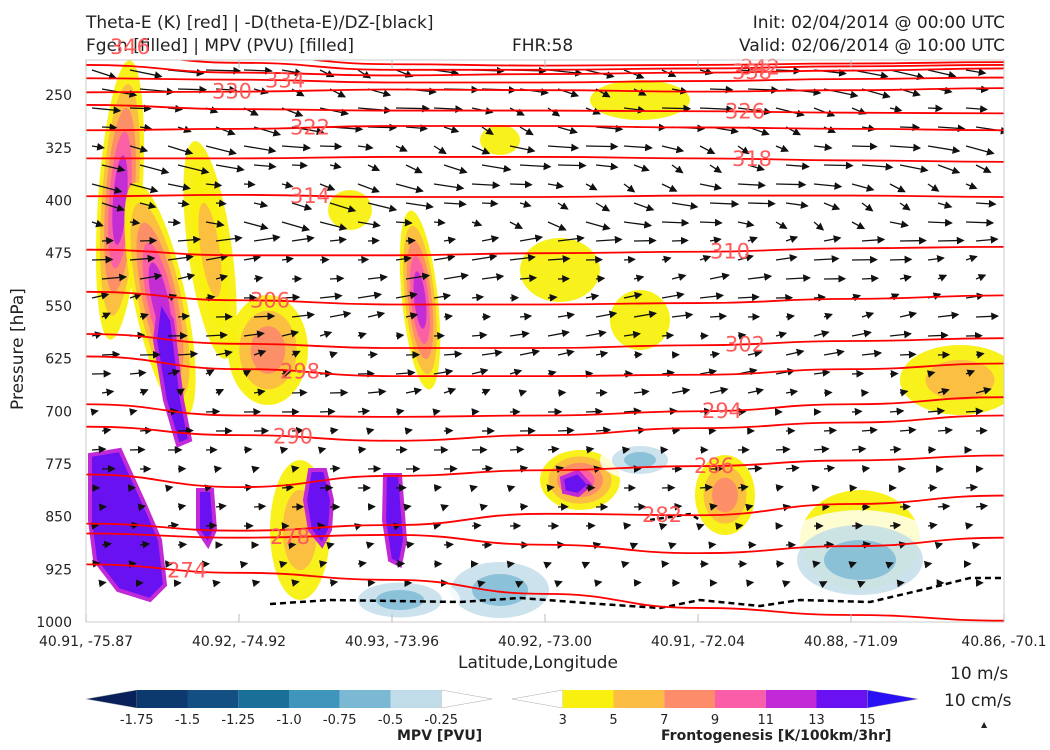  What do you see at coordinates (714, 466) in the screenshot?
I see `theta-e-label-286: 286` at bounding box center [714, 466].